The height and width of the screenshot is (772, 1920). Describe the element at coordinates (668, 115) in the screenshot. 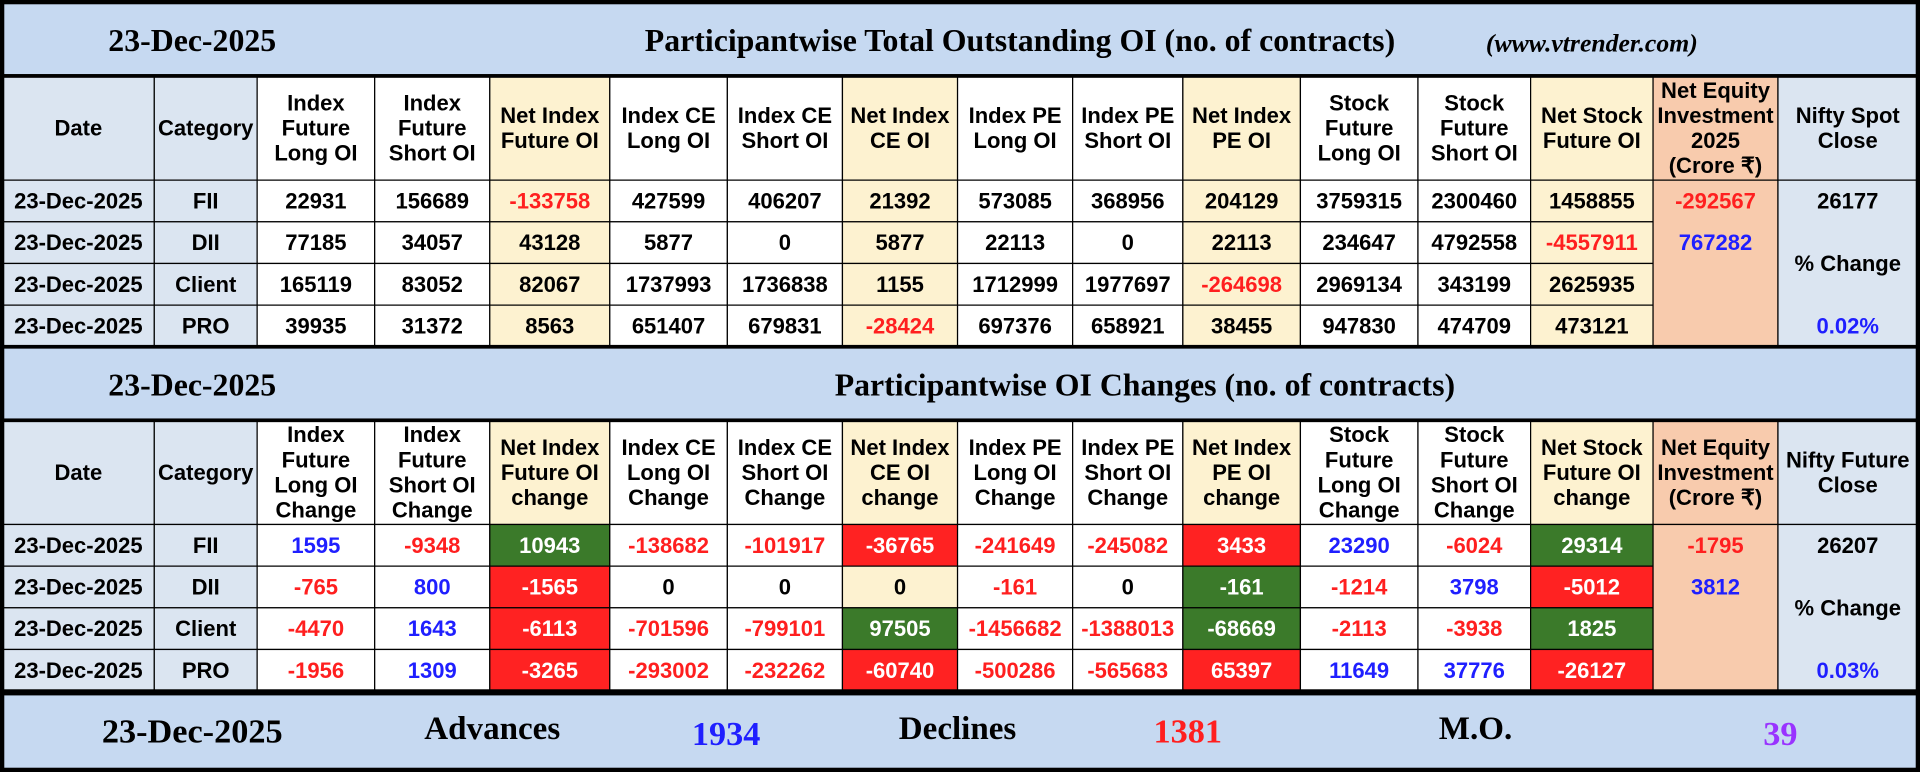

I see `column-header: Index CE` at that location.